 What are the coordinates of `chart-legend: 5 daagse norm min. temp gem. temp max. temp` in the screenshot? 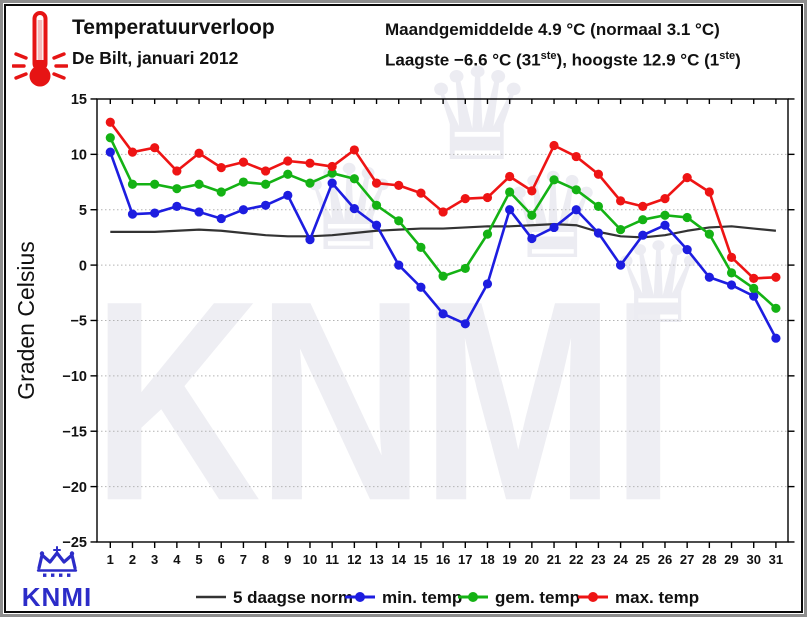 It's located at (447, 597).